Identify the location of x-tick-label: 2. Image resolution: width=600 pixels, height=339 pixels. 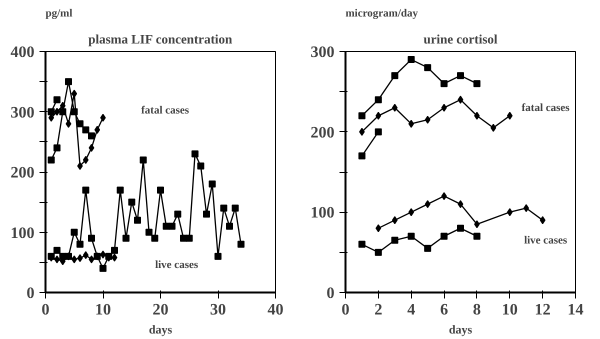
(378, 310).